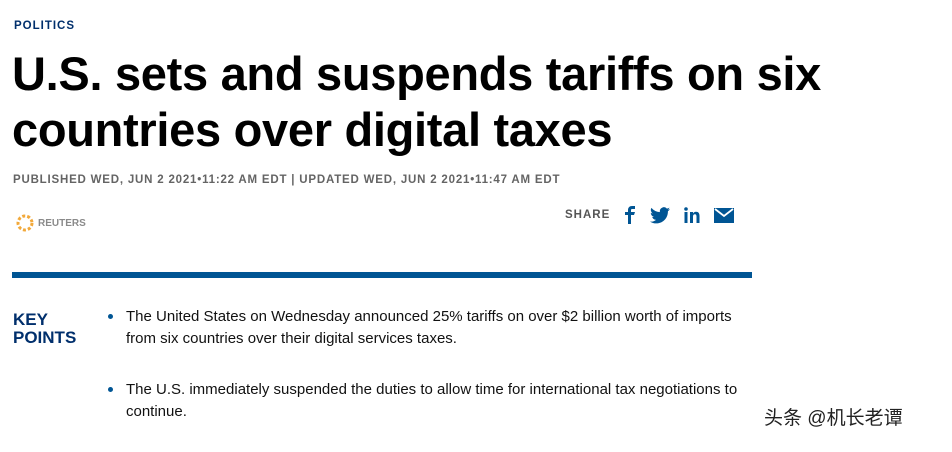  I want to click on key-points-heading: KEY POINTS, so click(45, 328).